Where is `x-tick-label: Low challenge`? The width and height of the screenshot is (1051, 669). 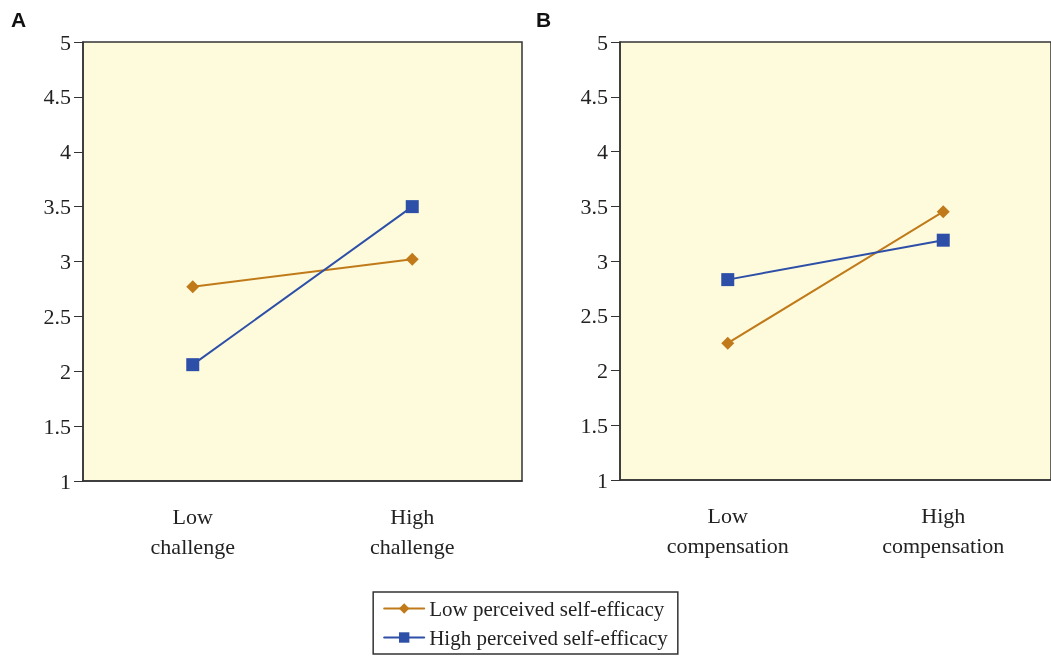
x-tick-label: Low challenge is located at coordinates (192, 531).